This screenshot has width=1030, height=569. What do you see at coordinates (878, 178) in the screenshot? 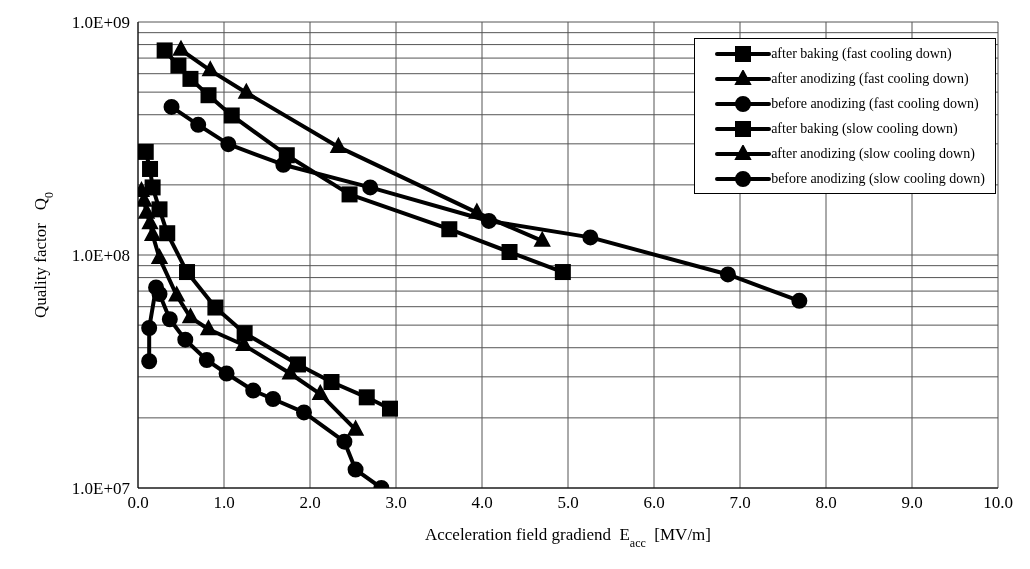
I see `legend-label: before anodizing (slow cooling down)` at bounding box center [878, 178].